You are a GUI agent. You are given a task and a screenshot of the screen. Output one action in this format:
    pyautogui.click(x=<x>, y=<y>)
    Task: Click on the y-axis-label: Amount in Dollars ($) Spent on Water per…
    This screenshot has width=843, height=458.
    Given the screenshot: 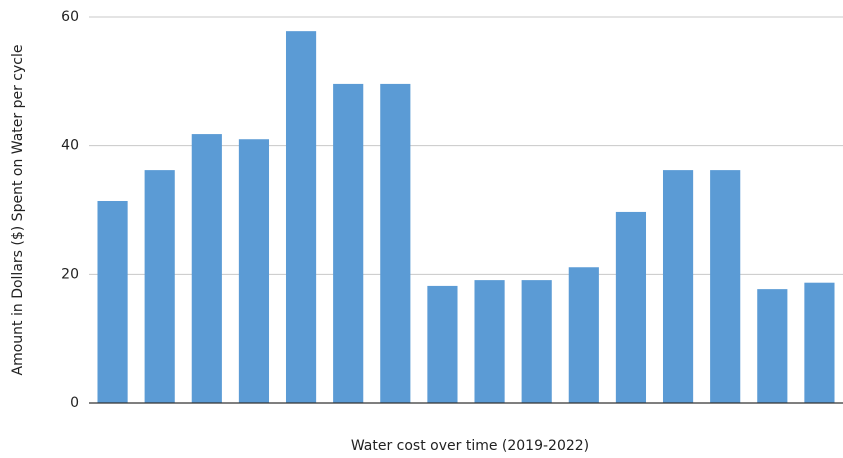 What is the action you would take?
    pyautogui.click(x=18, y=210)
    